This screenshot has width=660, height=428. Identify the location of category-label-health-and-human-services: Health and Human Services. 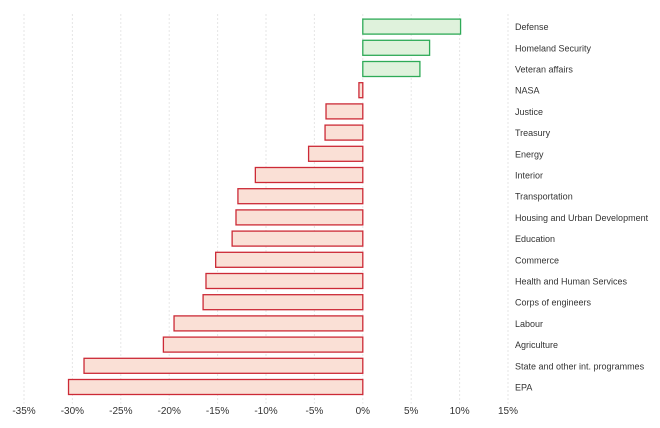
(571, 282).